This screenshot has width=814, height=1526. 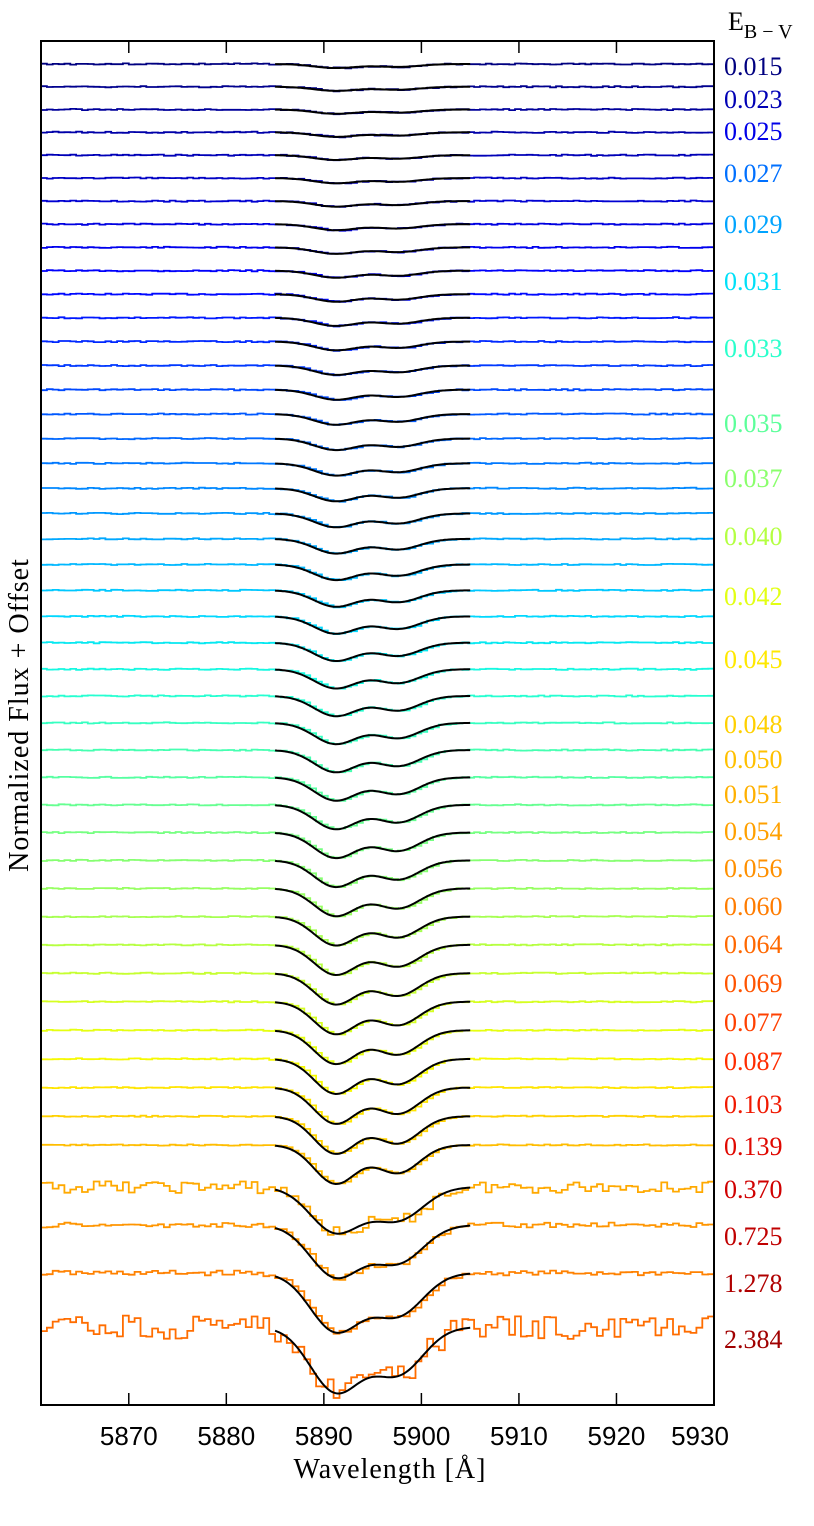 What do you see at coordinates (324, 1436) in the screenshot?
I see `x-tick-label-2: 5890` at bounding box center [324, 1436].